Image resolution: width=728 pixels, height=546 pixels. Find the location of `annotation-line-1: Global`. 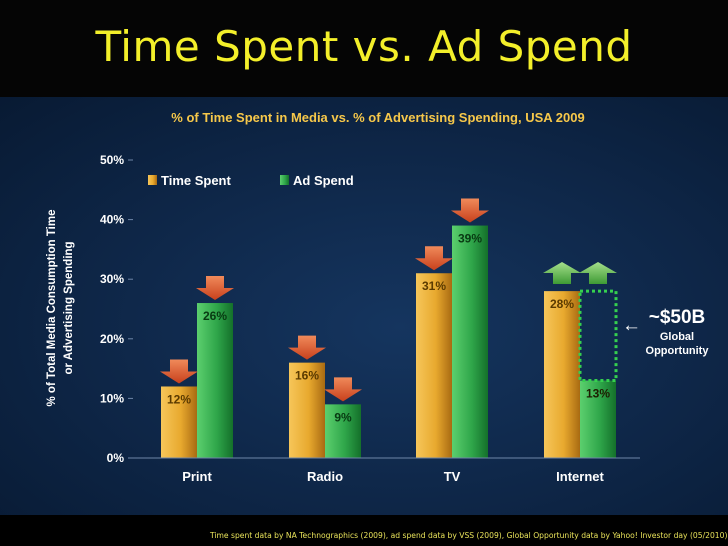

annotation-line-1: Global is located at coordinates (677, 337).